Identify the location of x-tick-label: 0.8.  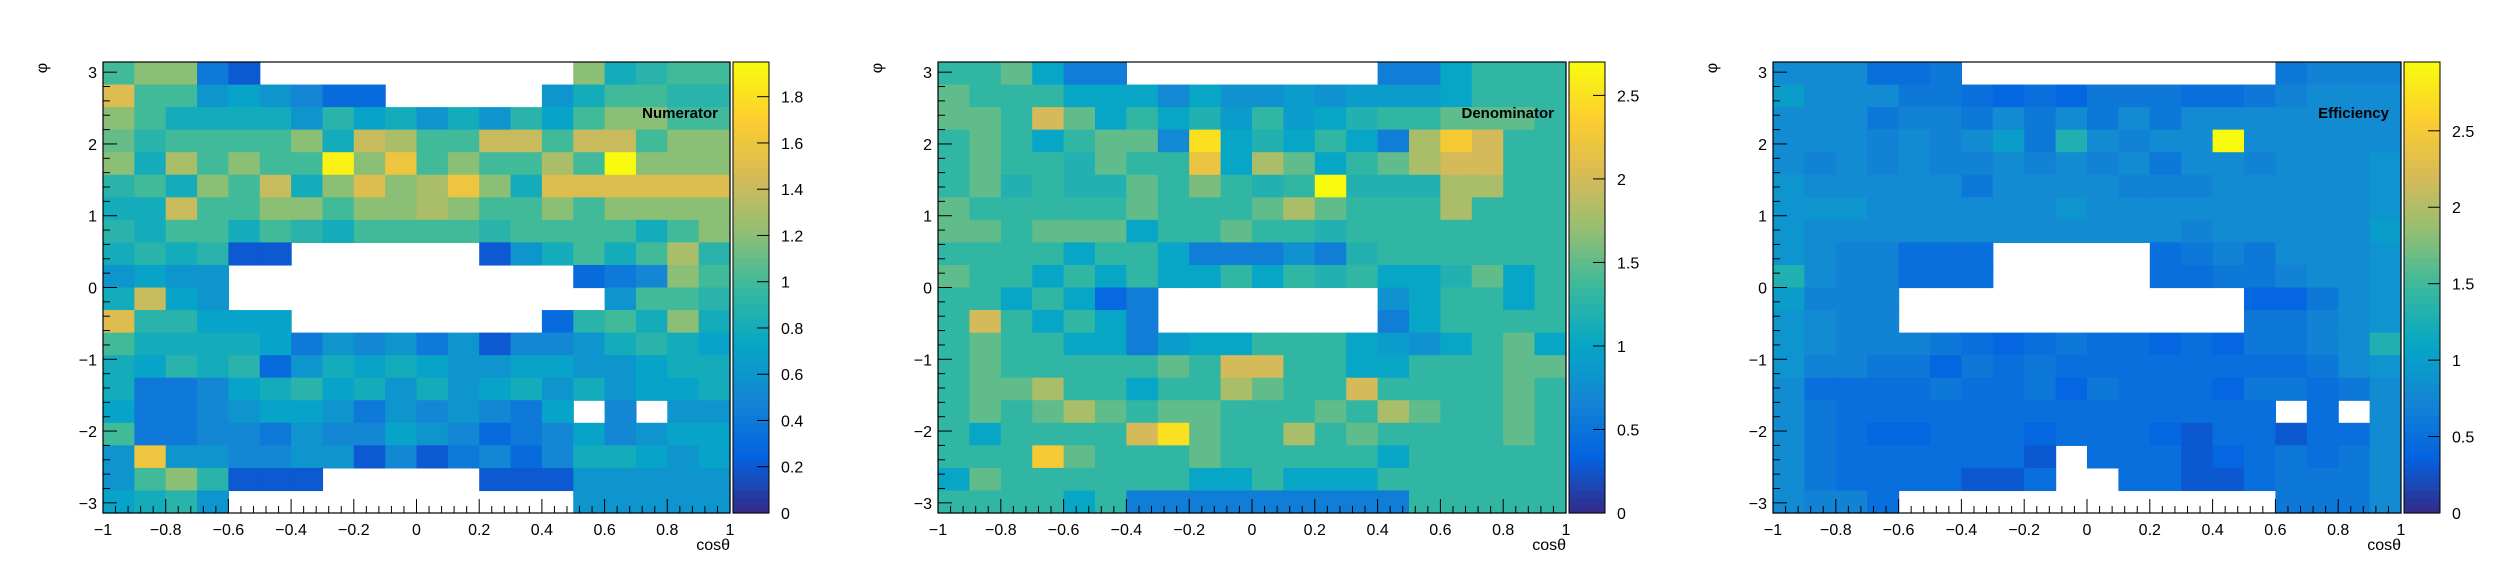
(2338, 530).